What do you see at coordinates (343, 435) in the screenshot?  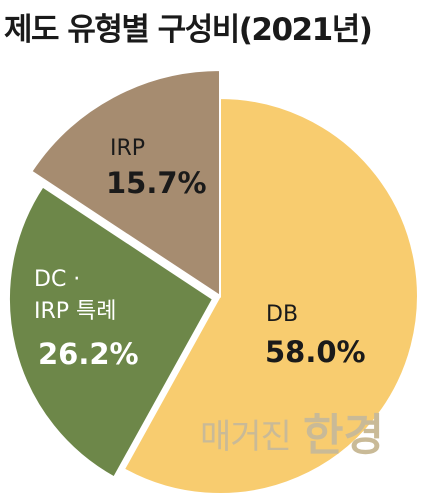 I see `watermark-hankyung: 한경` at bounding box center [343, 435].